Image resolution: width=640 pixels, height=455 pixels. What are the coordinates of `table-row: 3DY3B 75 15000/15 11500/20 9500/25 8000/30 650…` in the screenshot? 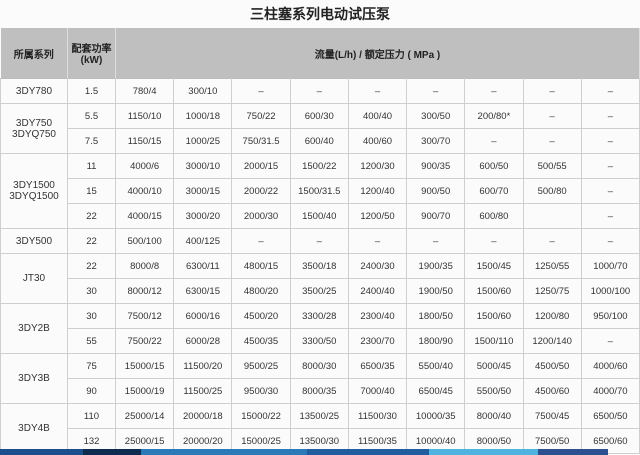 It's located at (320, 378).